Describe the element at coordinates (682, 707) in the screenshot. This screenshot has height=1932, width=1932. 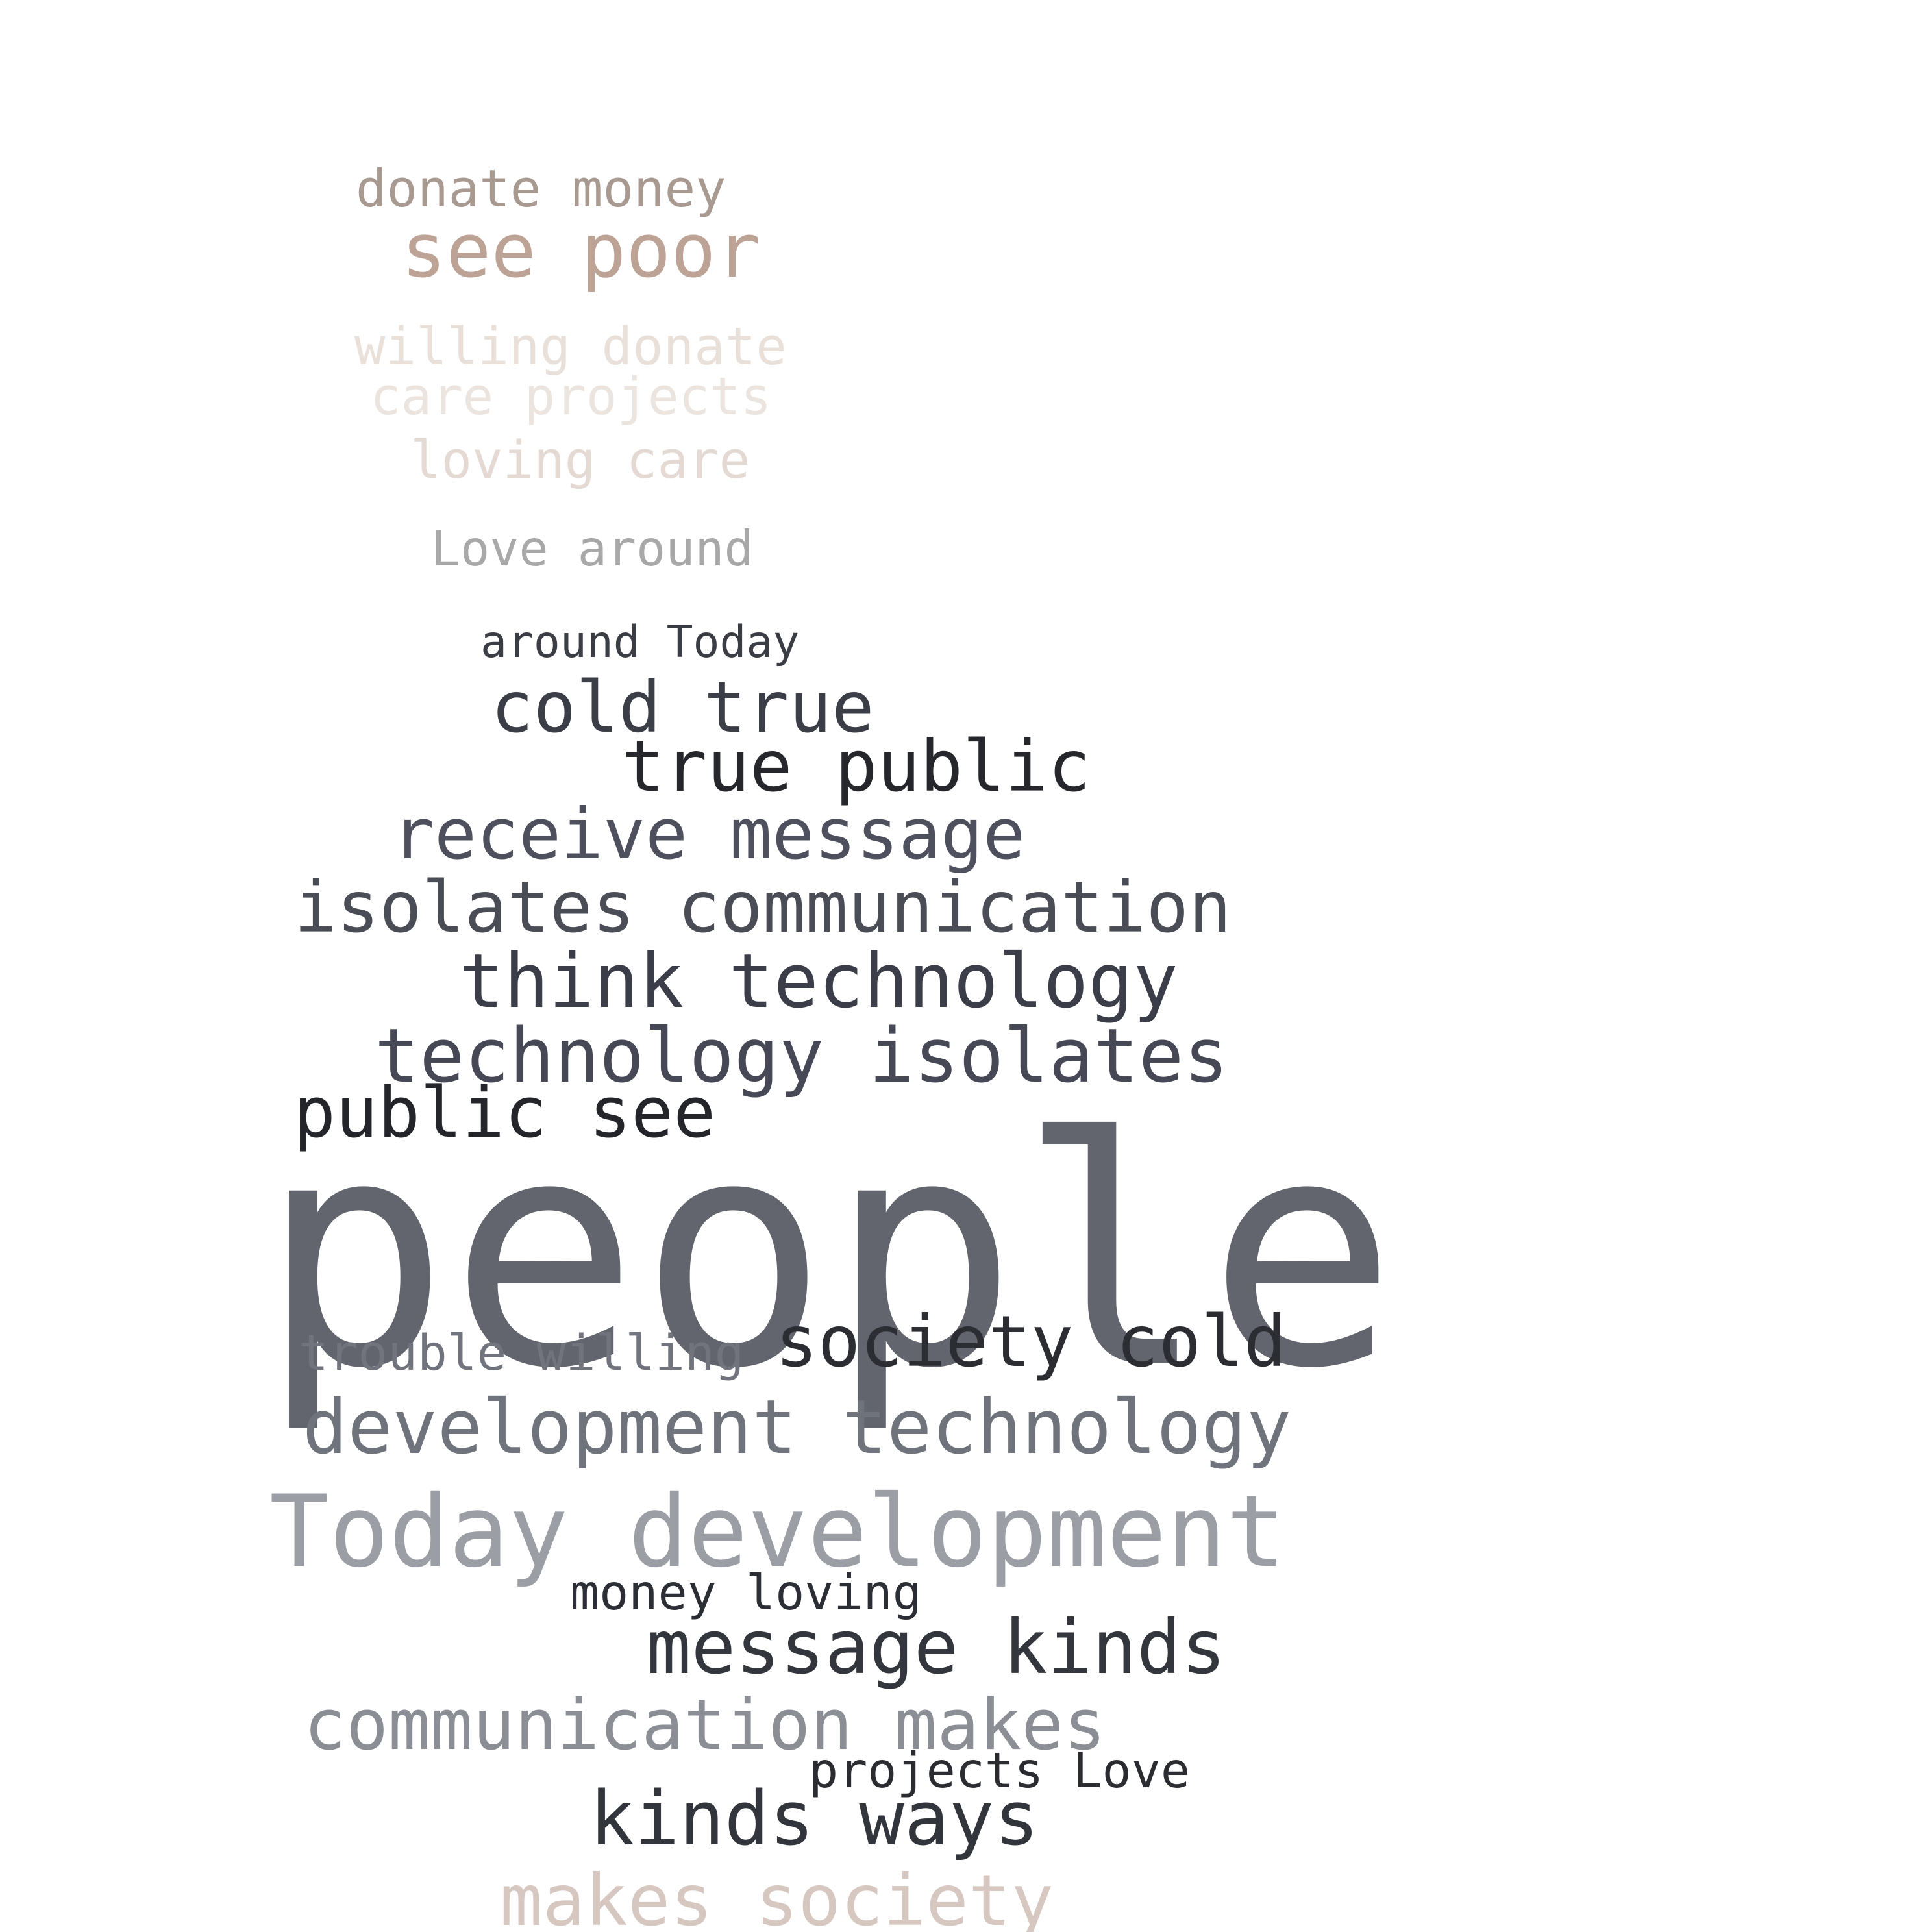
I see `word-cold-true: cold true` at that location.